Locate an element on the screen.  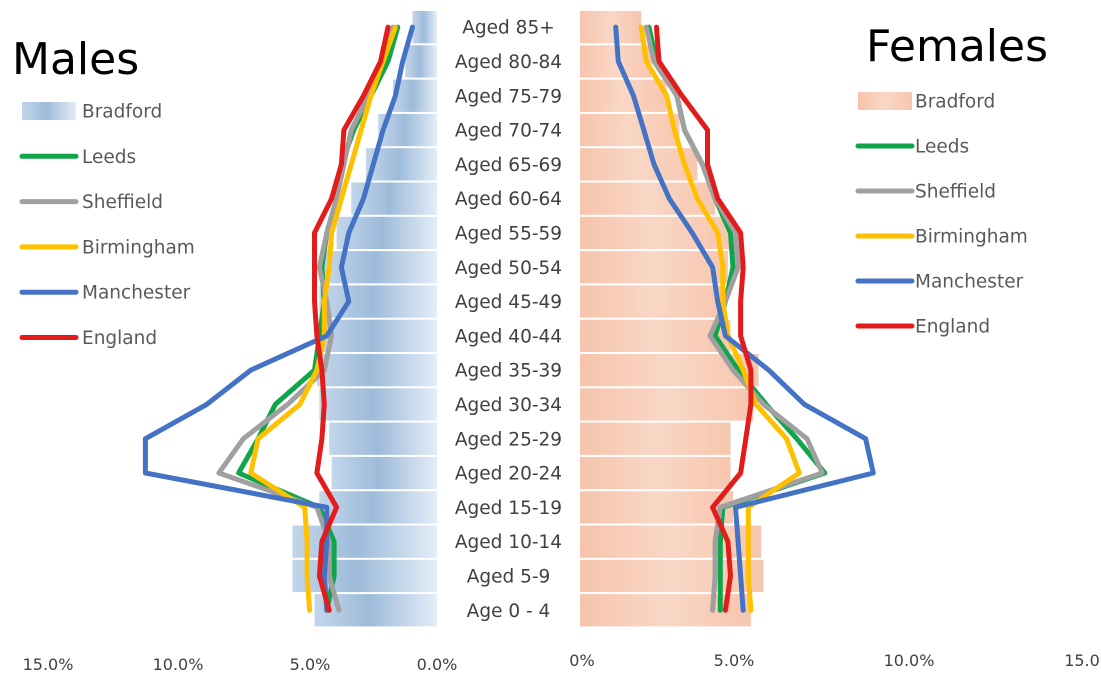
age-label-aged-35-39: Aged 35-39 is located at coordinates (508, 371).